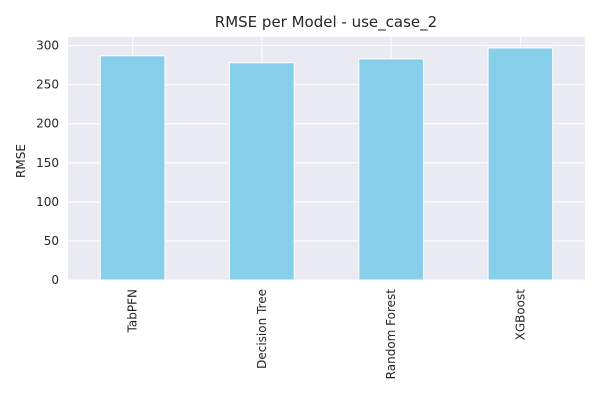 Image resolution: width=600 pixels, height=404 pixels. What do you see at coordinates (47, 46) in the screenshot?
I see `y-tick-label: 300` at bounding box center [47, 46].